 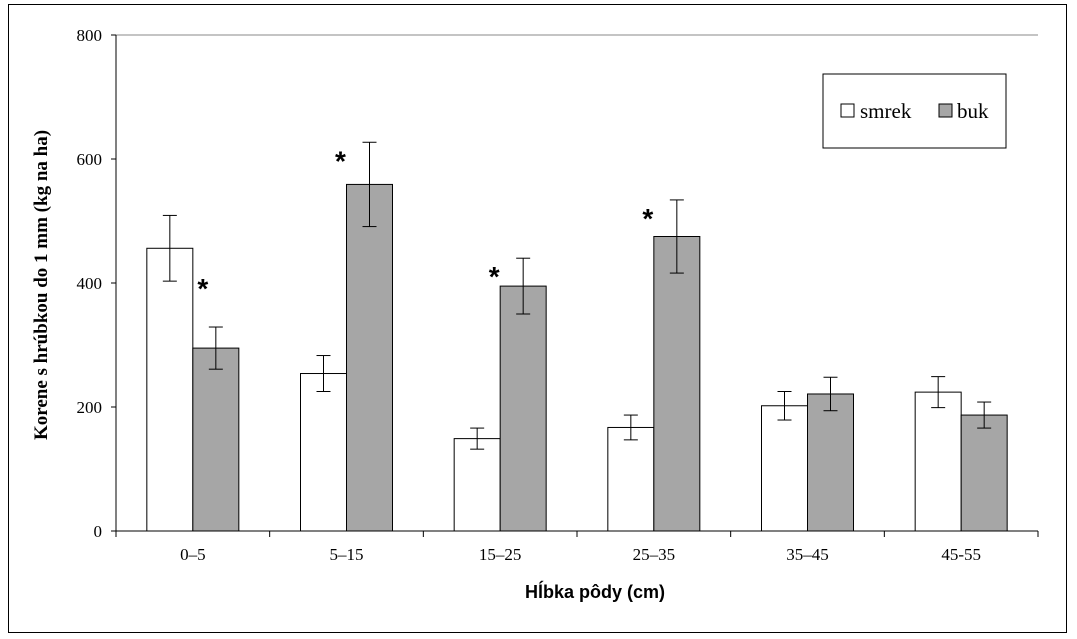 I want to click on y-tick-label: 400, so click(x=90, y=283).